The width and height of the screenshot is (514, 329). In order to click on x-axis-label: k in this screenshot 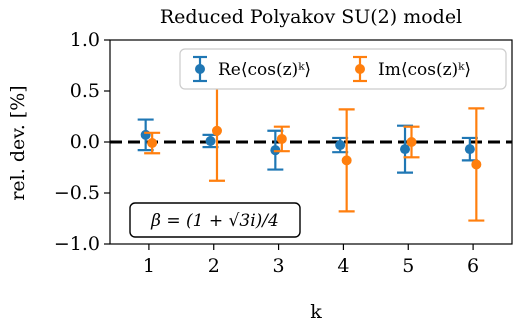, I will do `click(316, 312)`.